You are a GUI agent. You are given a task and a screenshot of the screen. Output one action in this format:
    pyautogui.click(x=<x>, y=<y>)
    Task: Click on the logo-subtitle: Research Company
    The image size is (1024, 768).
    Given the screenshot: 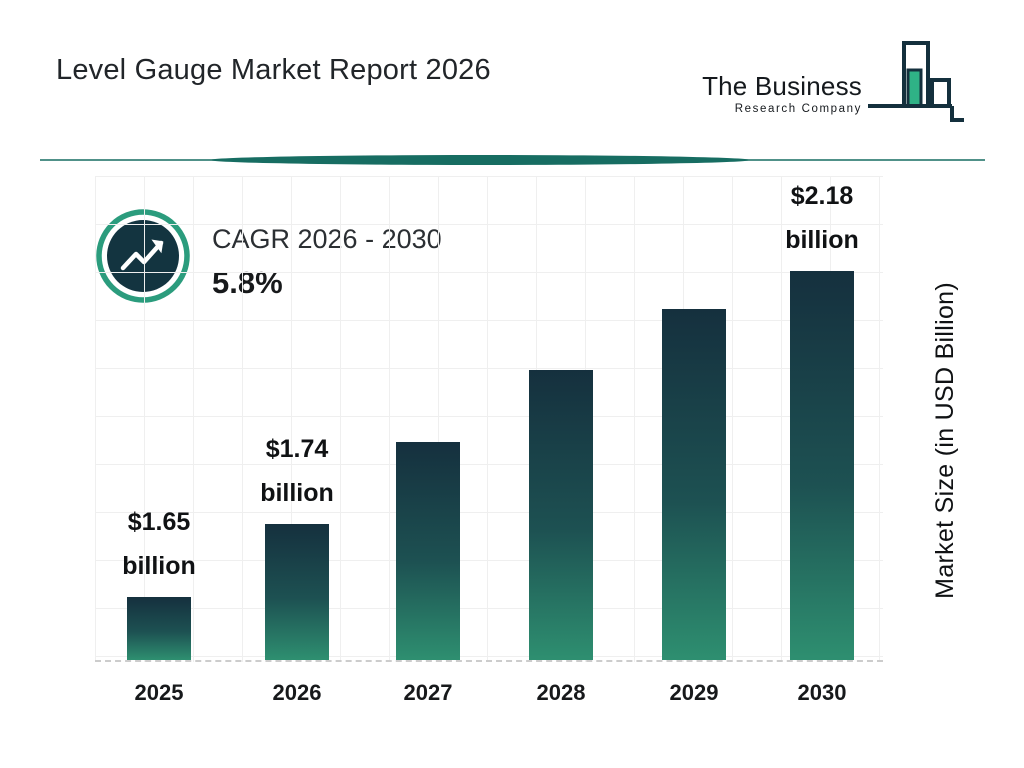 What is the action you would take?
    pyautogui.click(x=798, y=109)
    